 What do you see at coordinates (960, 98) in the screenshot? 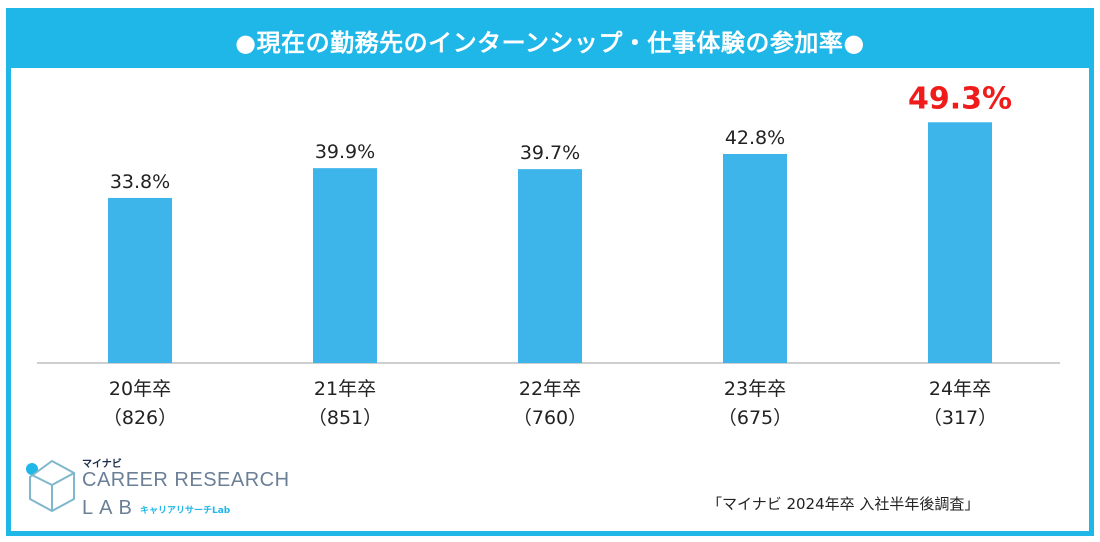
I see `bar-value-label-4: 49.3%` at bounding box center [960, 98].